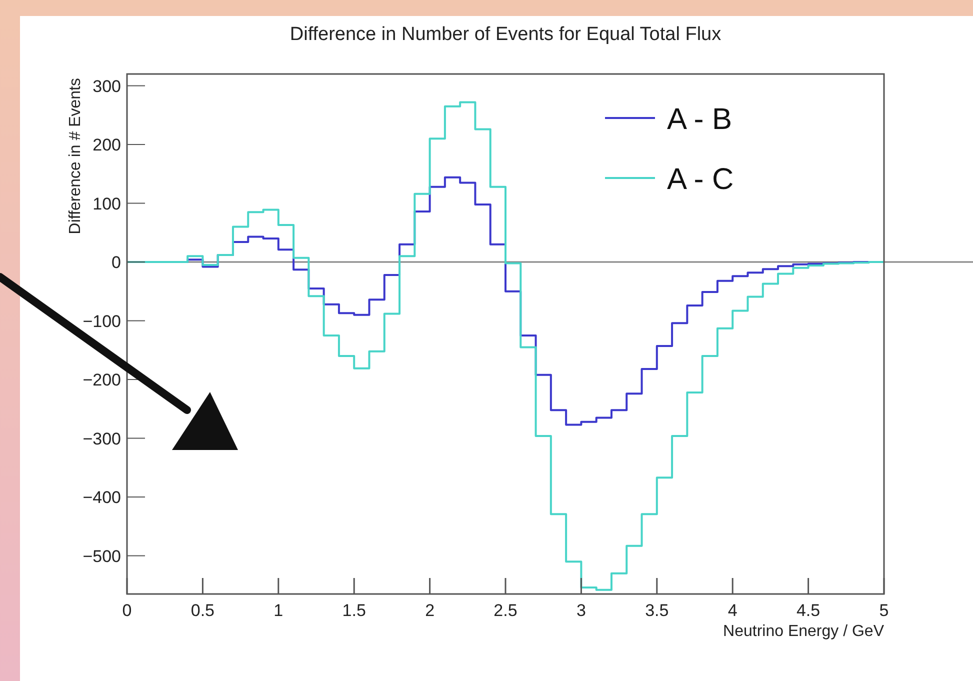 The width and height of the screenshot is (973, 681). Describe the element at coordinates (101, 321) in the screenshot. I see `y-tick-label: −100` at that location.